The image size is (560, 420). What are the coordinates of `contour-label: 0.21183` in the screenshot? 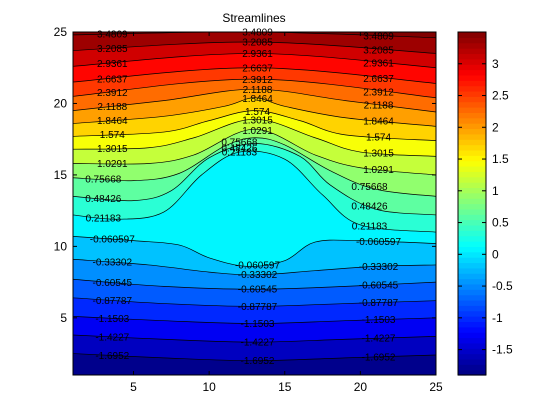 It's located at (240, 153).